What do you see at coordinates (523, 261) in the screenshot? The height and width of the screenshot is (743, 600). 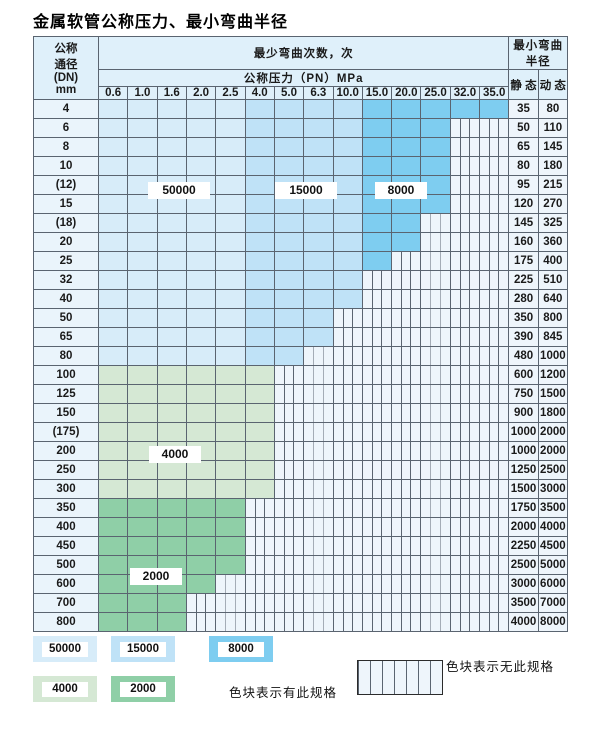 I see `static-radius-cell: 175` at bounding box center [523, 261].